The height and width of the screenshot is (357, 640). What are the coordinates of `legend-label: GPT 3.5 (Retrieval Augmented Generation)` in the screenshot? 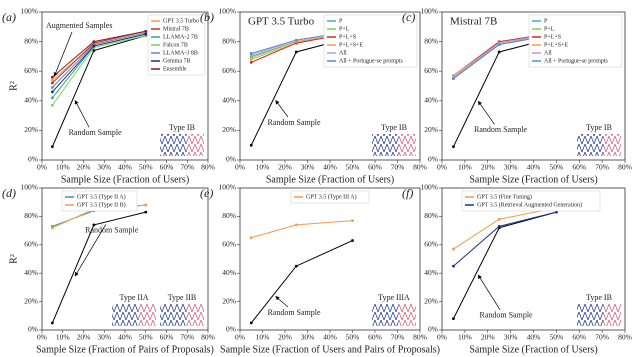 It's located at (529, 204).